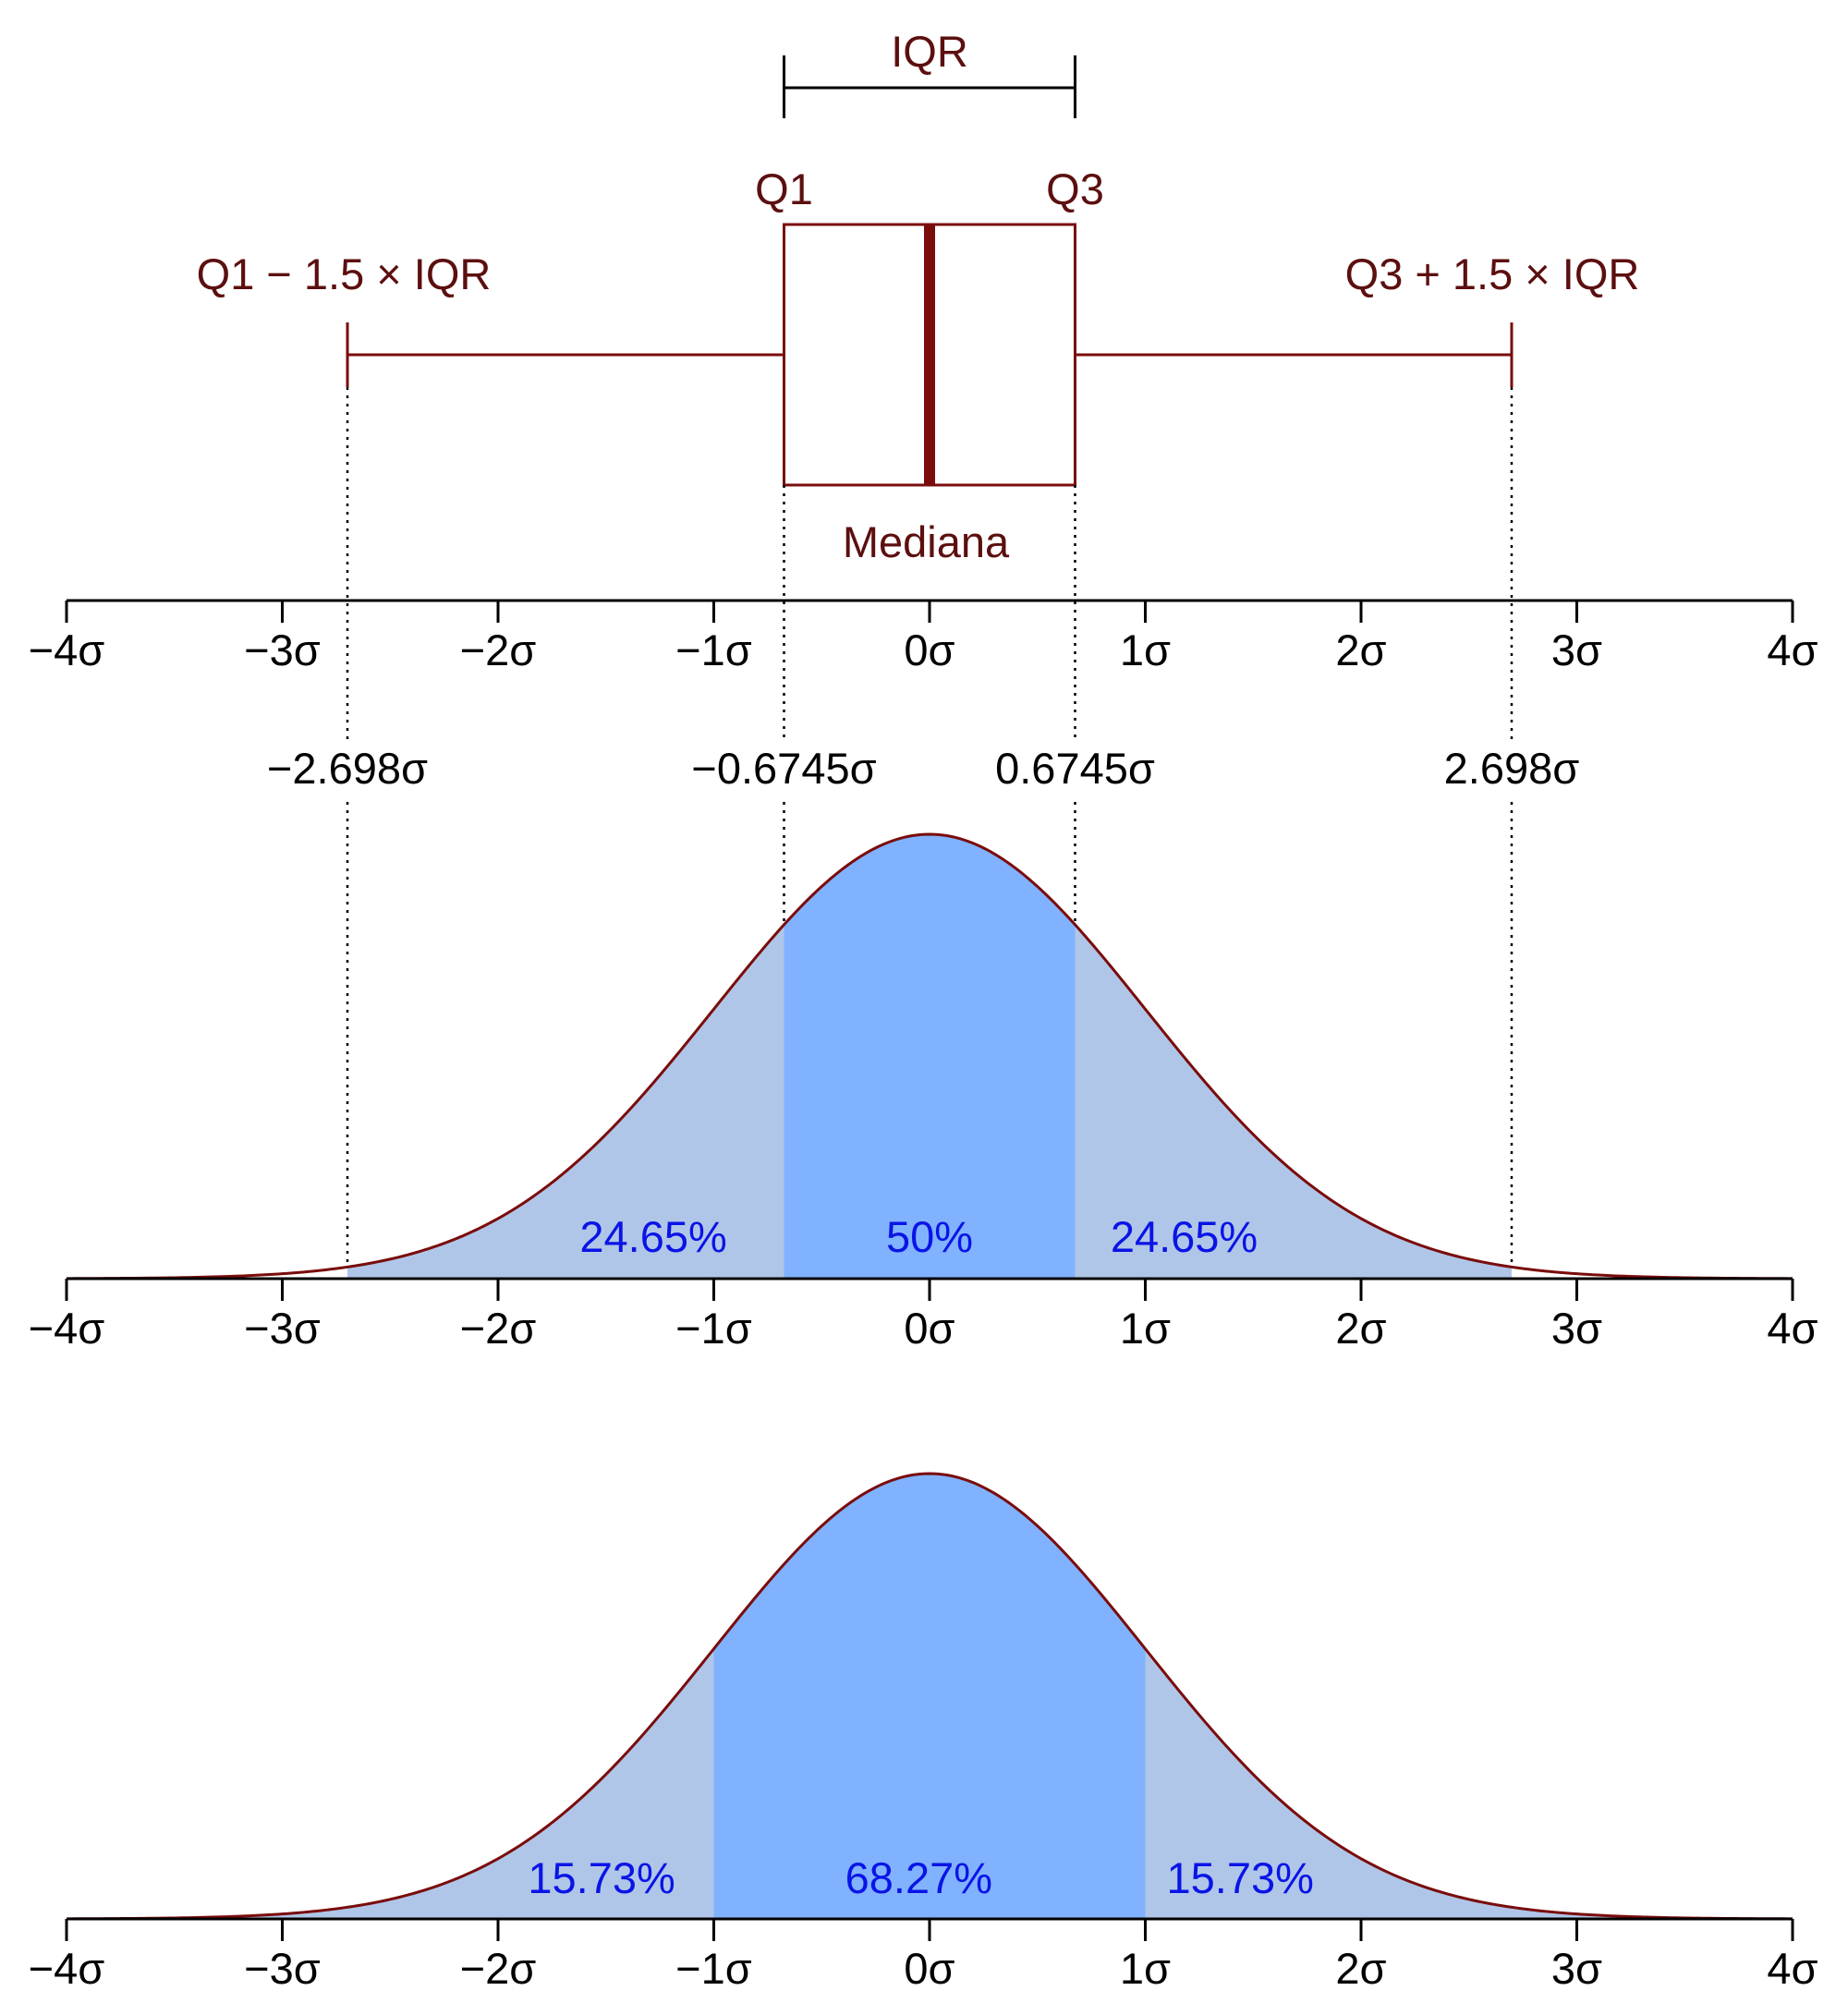  What do you see at coordinates (1492, 273) in the screenshot?
I see `upper-whisker-label: Q3 + 1.5 × IQR` at bounding box center [1492, 273].